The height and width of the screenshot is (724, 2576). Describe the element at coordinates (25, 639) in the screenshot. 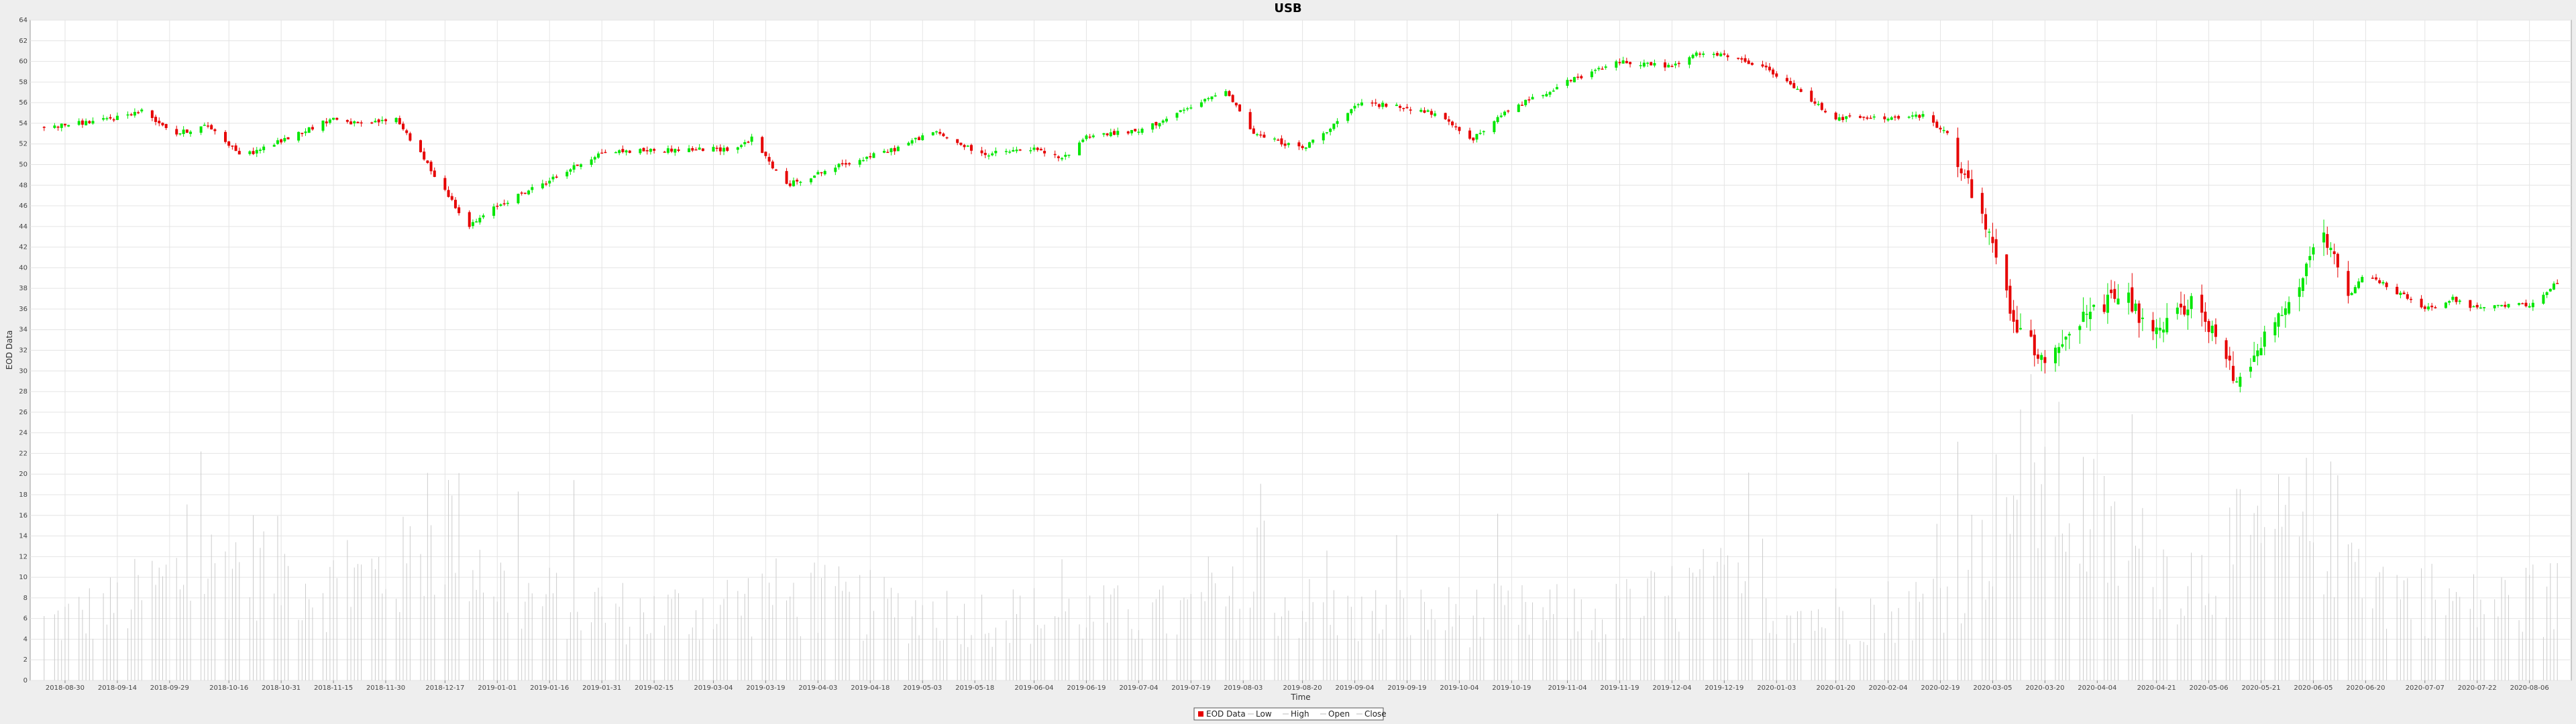

I see `y-tick-label: 4` at that location.